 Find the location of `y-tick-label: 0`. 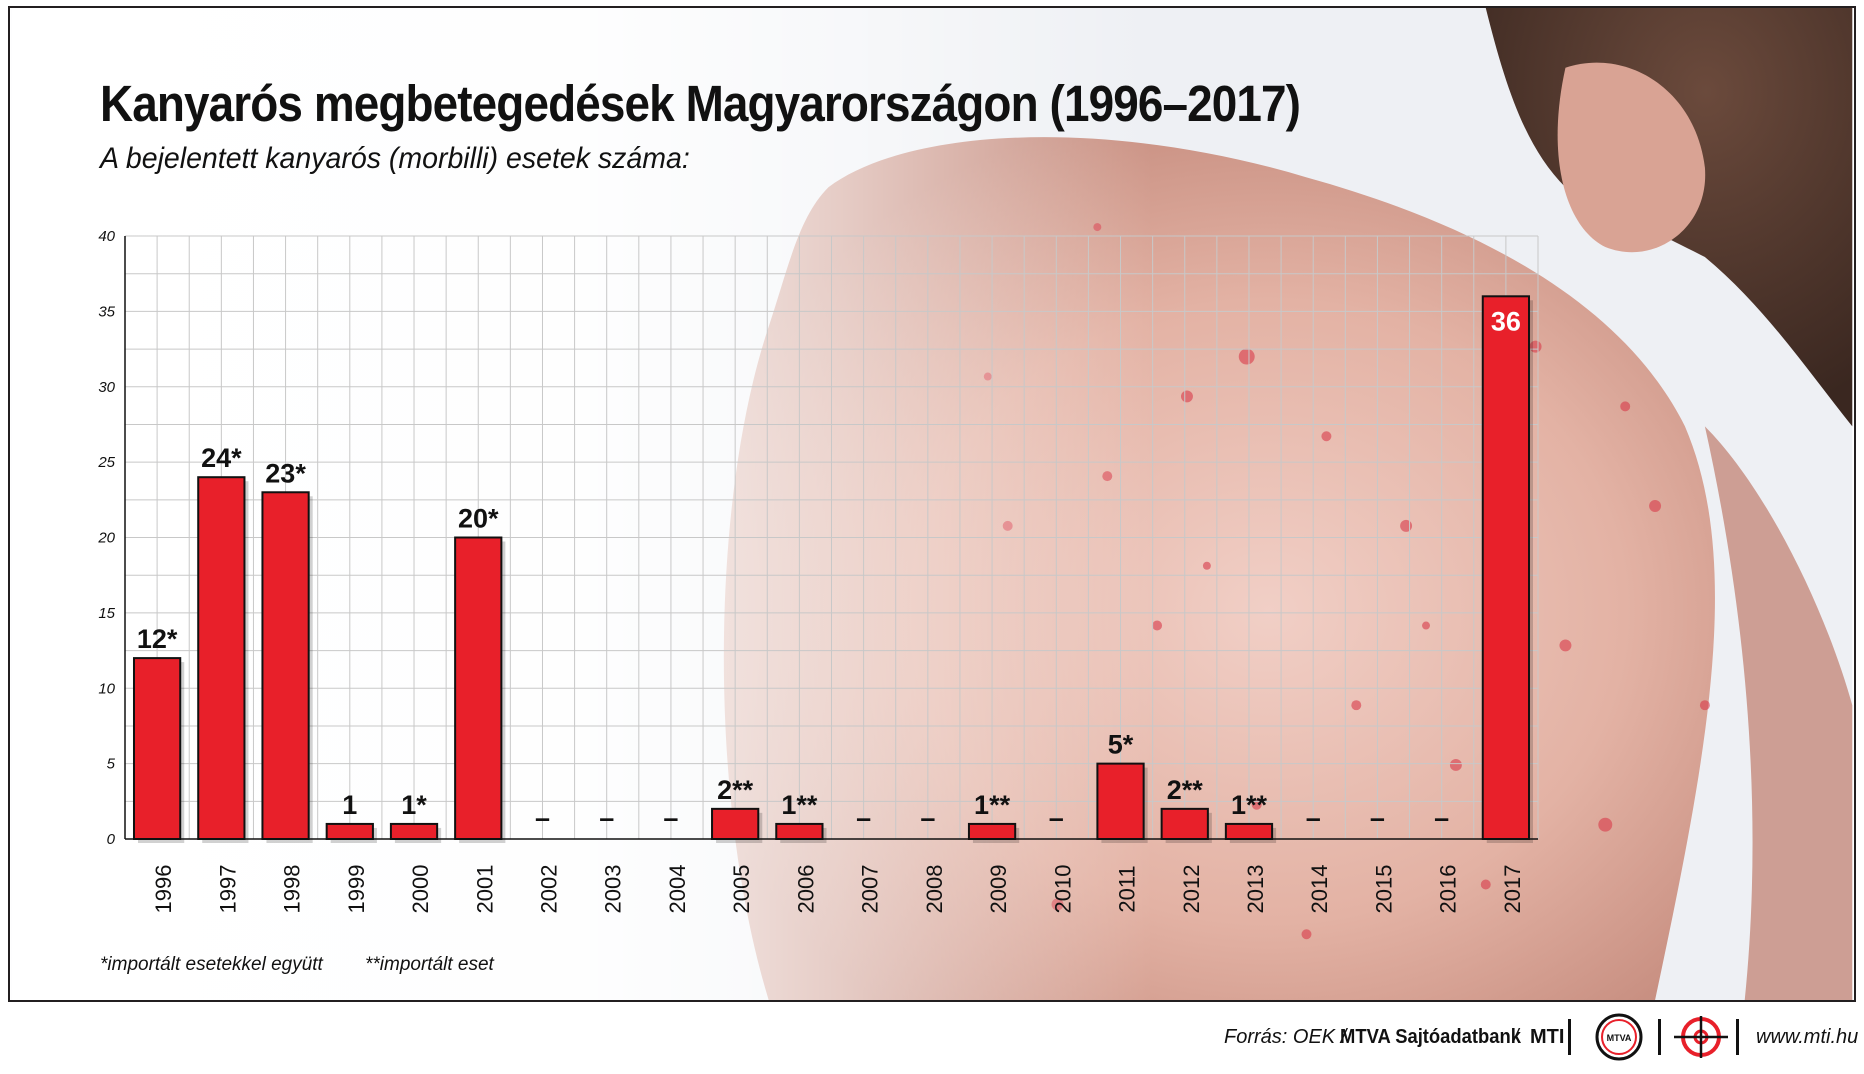

y-tick-label: 0 is located at coordinates (111, 839).